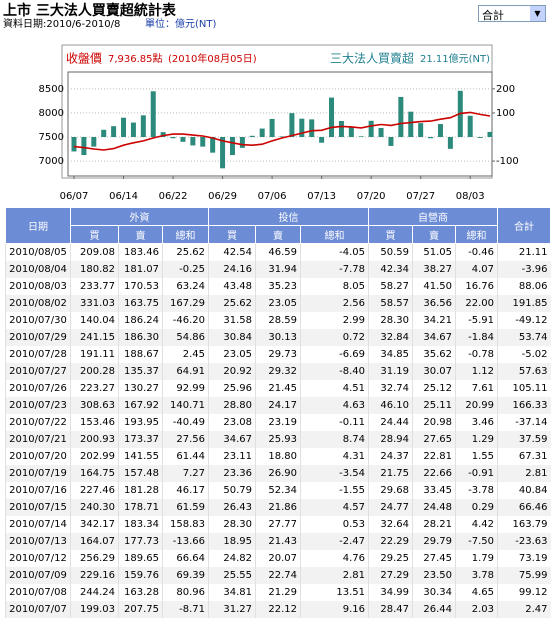 This screenshot has height=640, width=555. I want to click on value-cell: 308.63, so click(94, 405).